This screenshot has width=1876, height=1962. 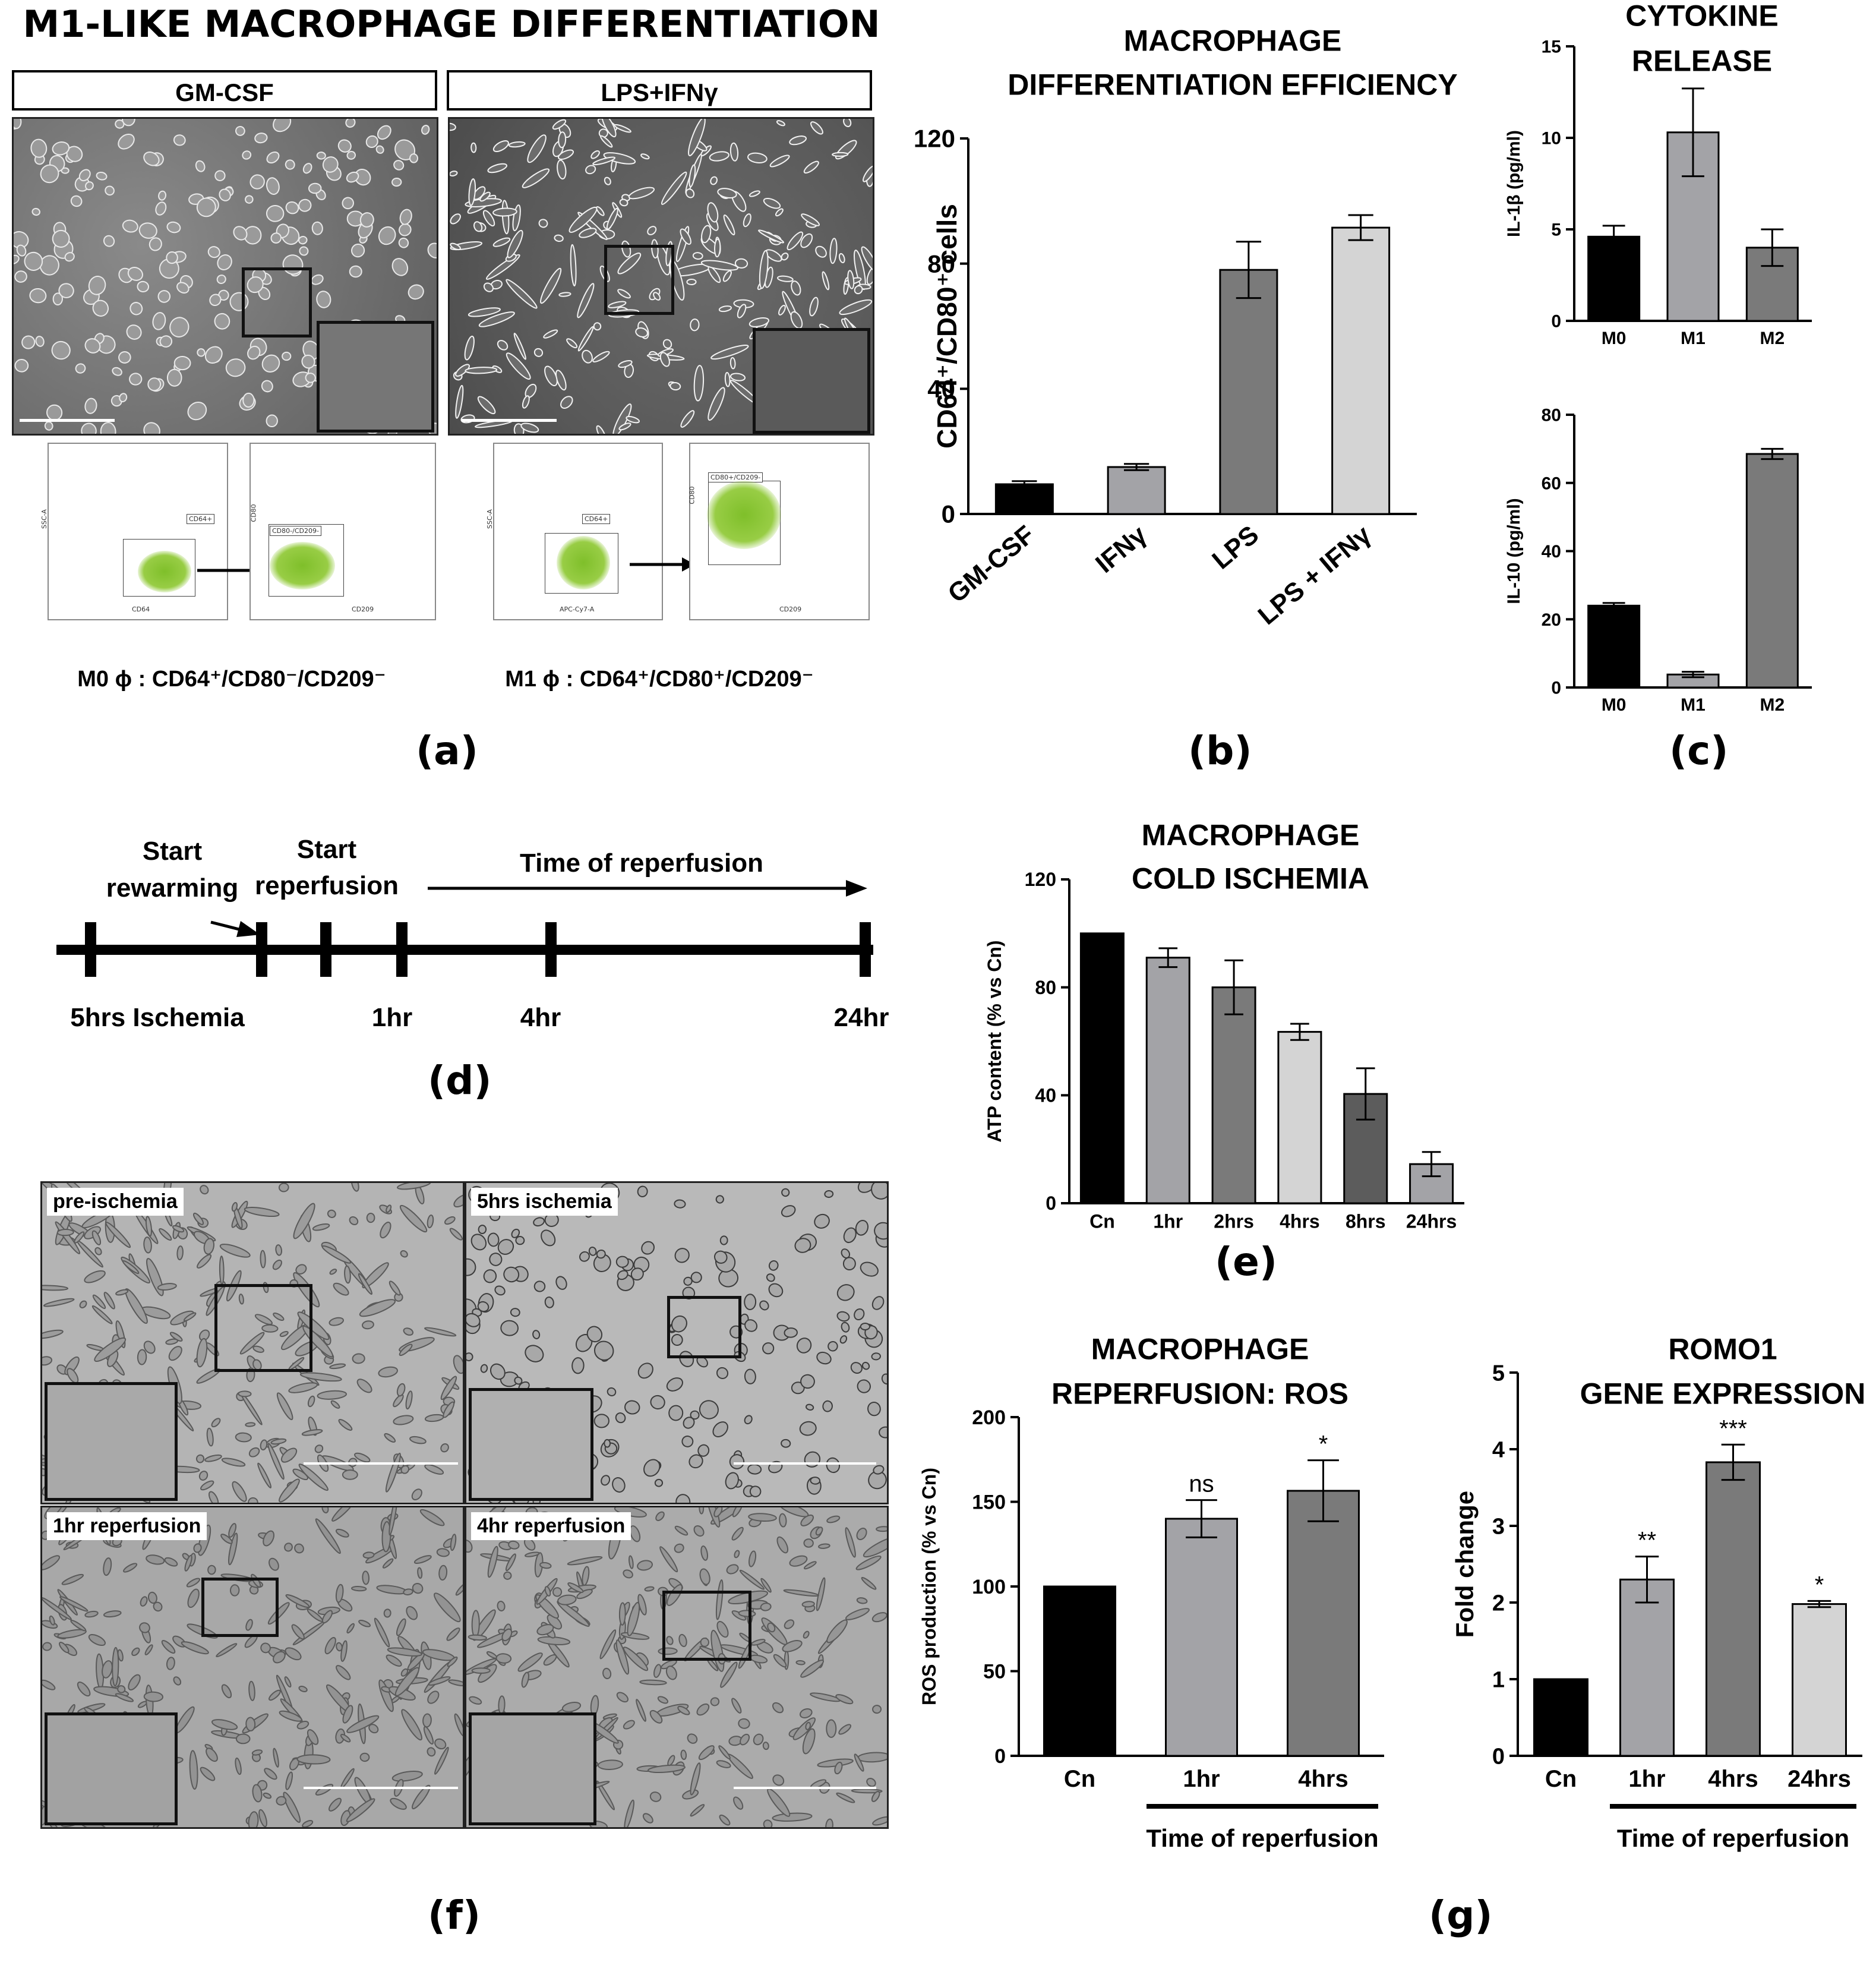 I want to click on x-tick-label: 4hrs, so click(x=1323, y=1779).